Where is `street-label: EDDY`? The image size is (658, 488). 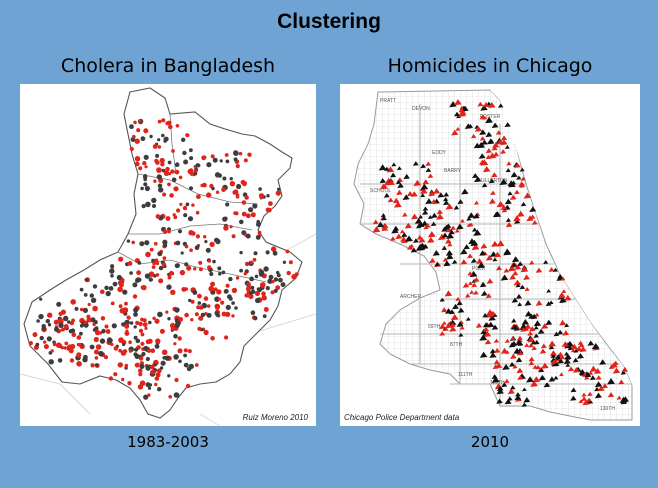 street-label: EDDY is located at coordinates (439, 153).